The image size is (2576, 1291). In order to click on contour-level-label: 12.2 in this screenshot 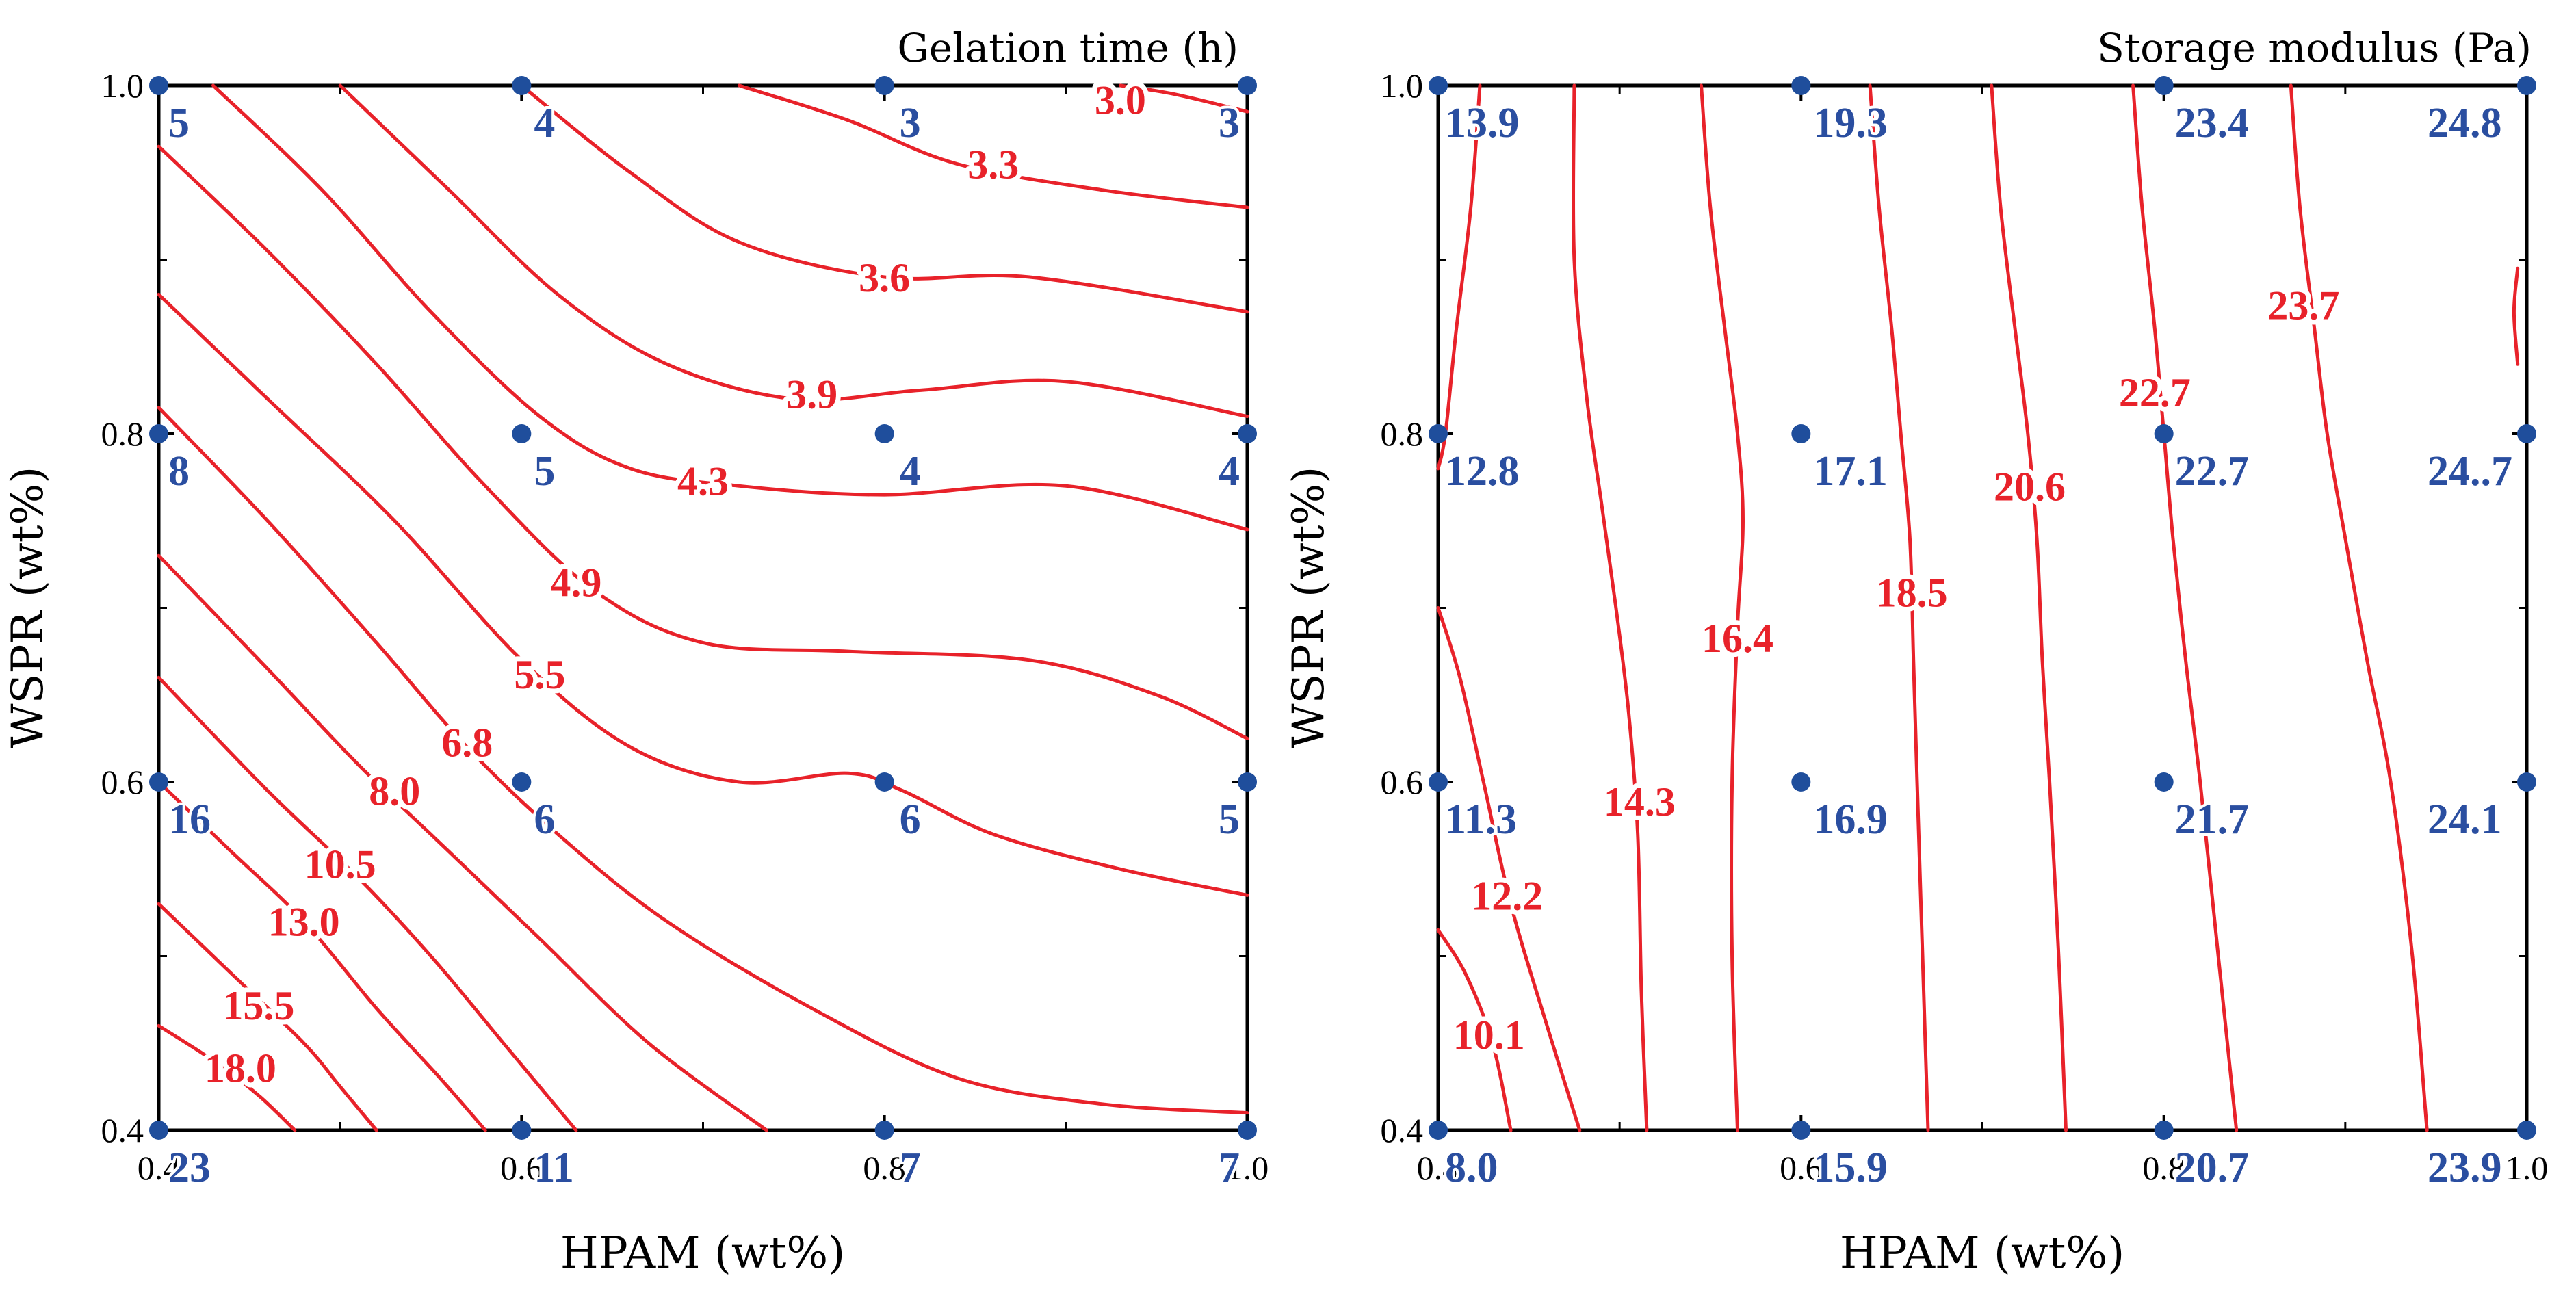, I will do `click(1507, 895)`.